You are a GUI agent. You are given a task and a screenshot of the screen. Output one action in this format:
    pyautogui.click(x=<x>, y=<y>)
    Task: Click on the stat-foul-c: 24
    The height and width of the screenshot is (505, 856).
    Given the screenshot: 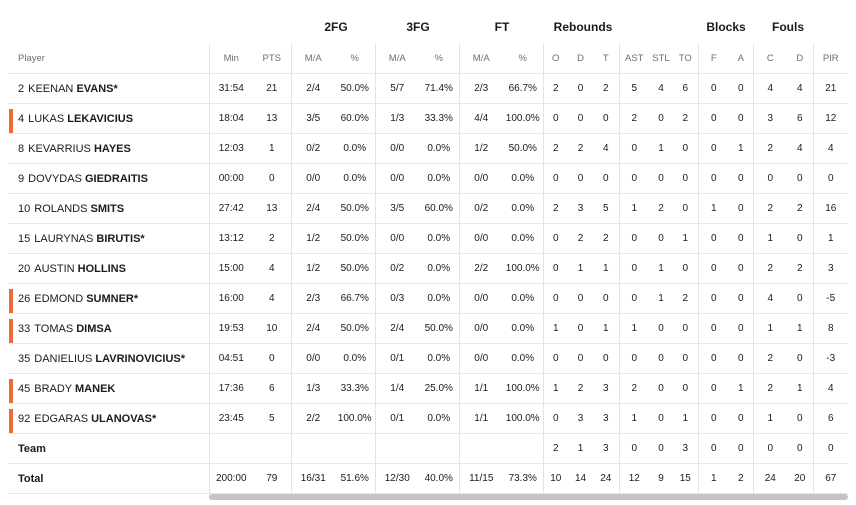 What is the action you would take?
    pyautogui.click(x=769, y=478)
    